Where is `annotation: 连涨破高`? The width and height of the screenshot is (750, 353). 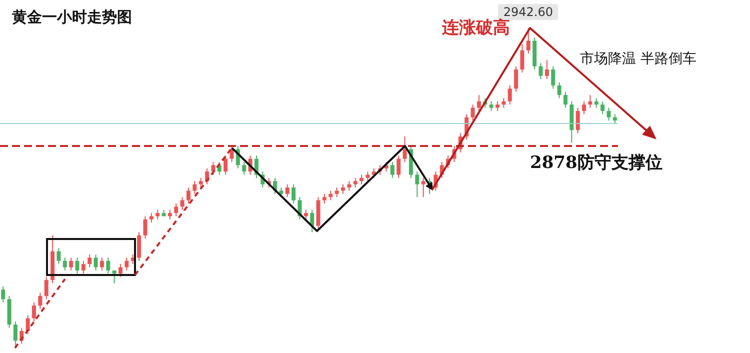
annotation: 连涨破高 is located at coordinates (476, 28).